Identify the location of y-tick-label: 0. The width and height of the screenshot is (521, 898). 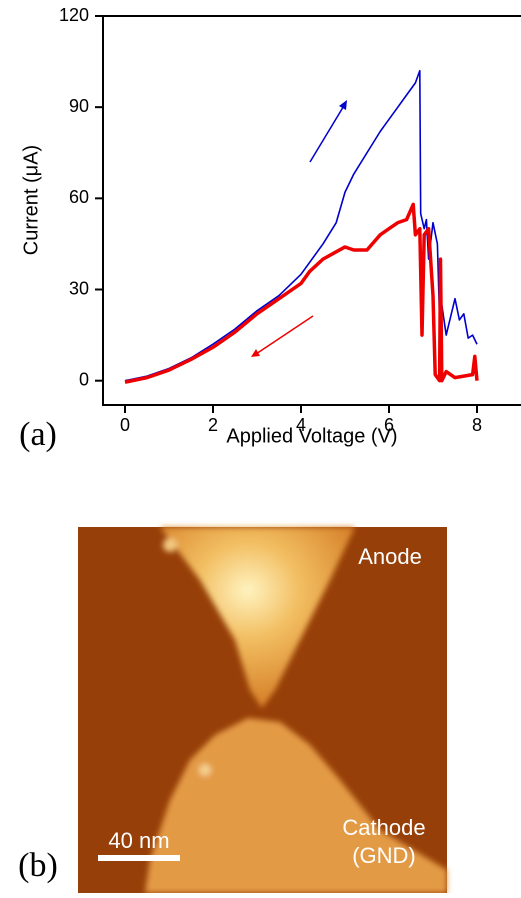
(84, 379).